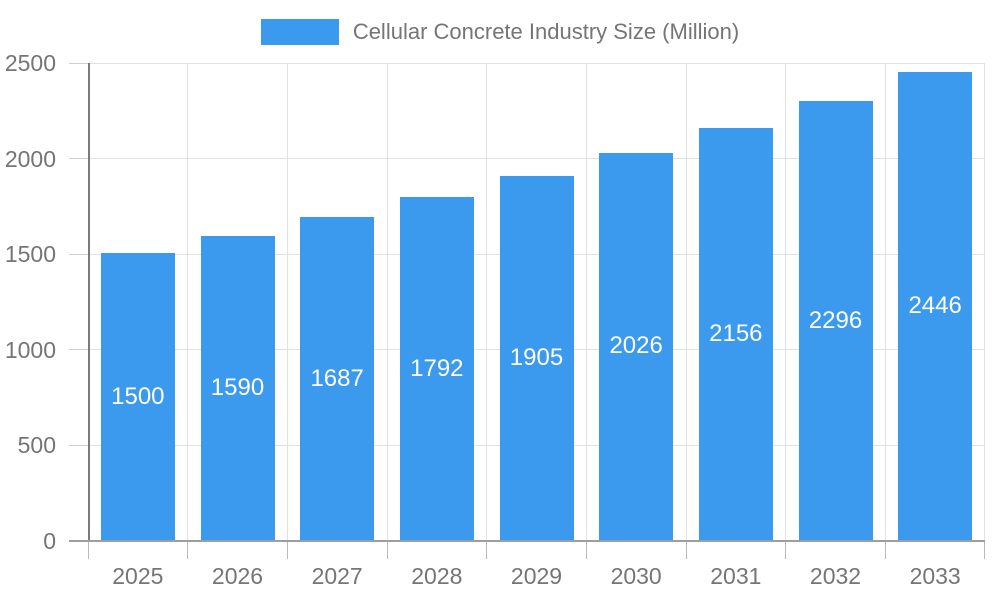 The image size is (1000, 600). I want to click on bar-value-label: 2156, so click(736, 333).